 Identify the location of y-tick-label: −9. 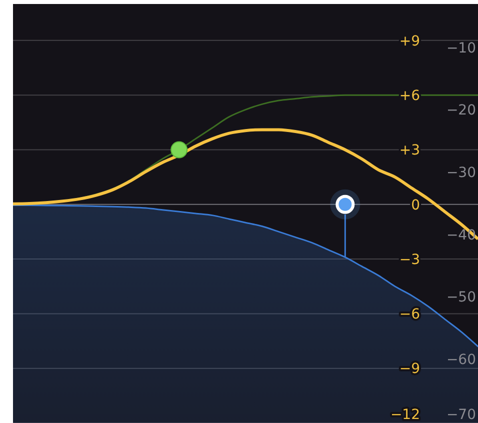
(409, 369).